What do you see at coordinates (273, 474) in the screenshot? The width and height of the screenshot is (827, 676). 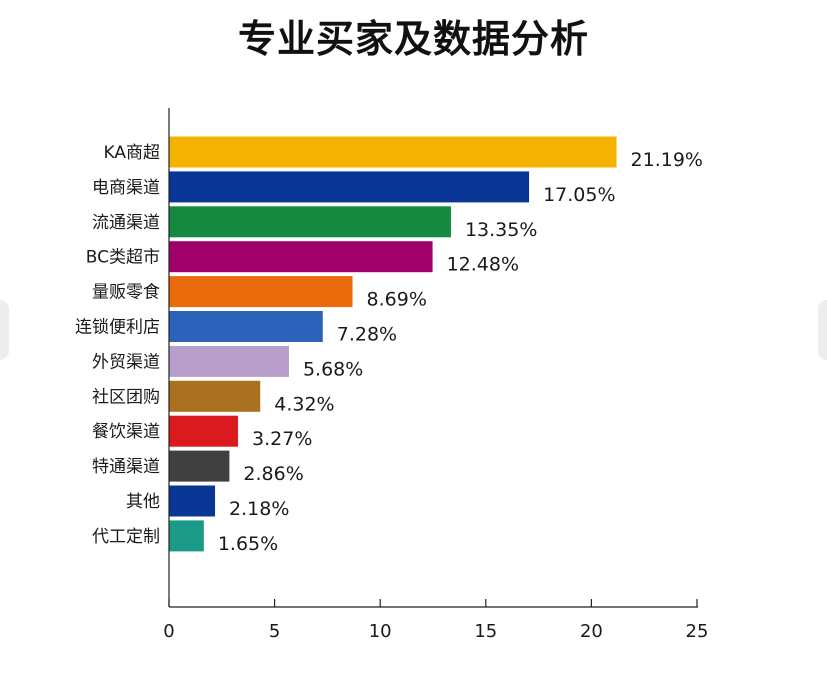 I see `value-label: 2.86%` at bounding box center [273, 474].